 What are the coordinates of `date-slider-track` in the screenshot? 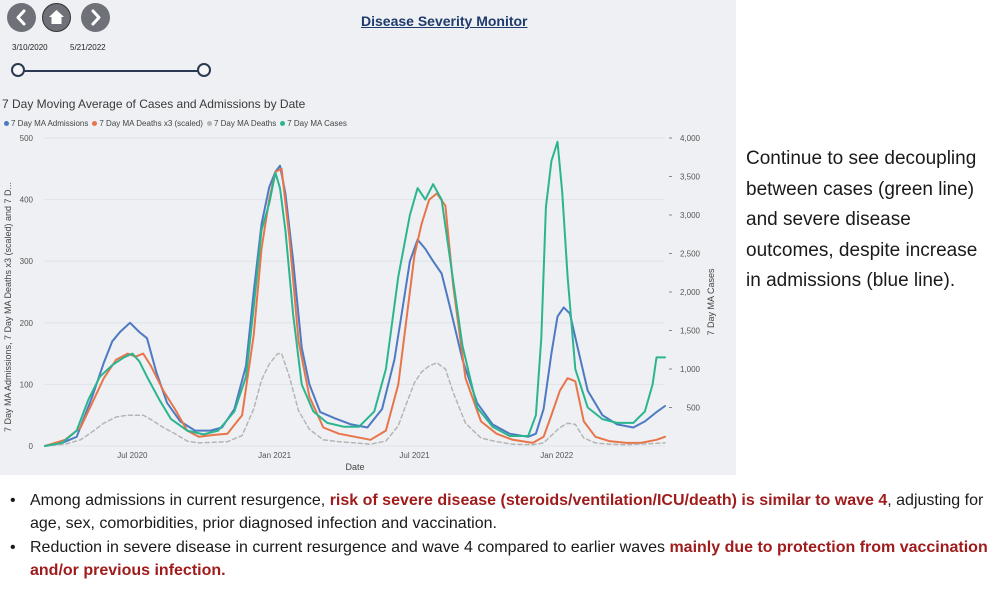 It's located at (112, 71).